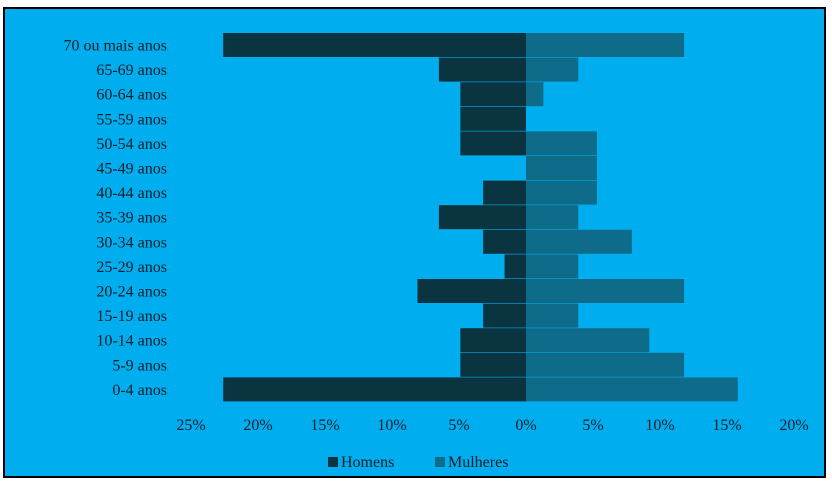  Describe the element at coordinates (190, 425) in the screenshot. I see `x-tick-label: 25%` at that location.